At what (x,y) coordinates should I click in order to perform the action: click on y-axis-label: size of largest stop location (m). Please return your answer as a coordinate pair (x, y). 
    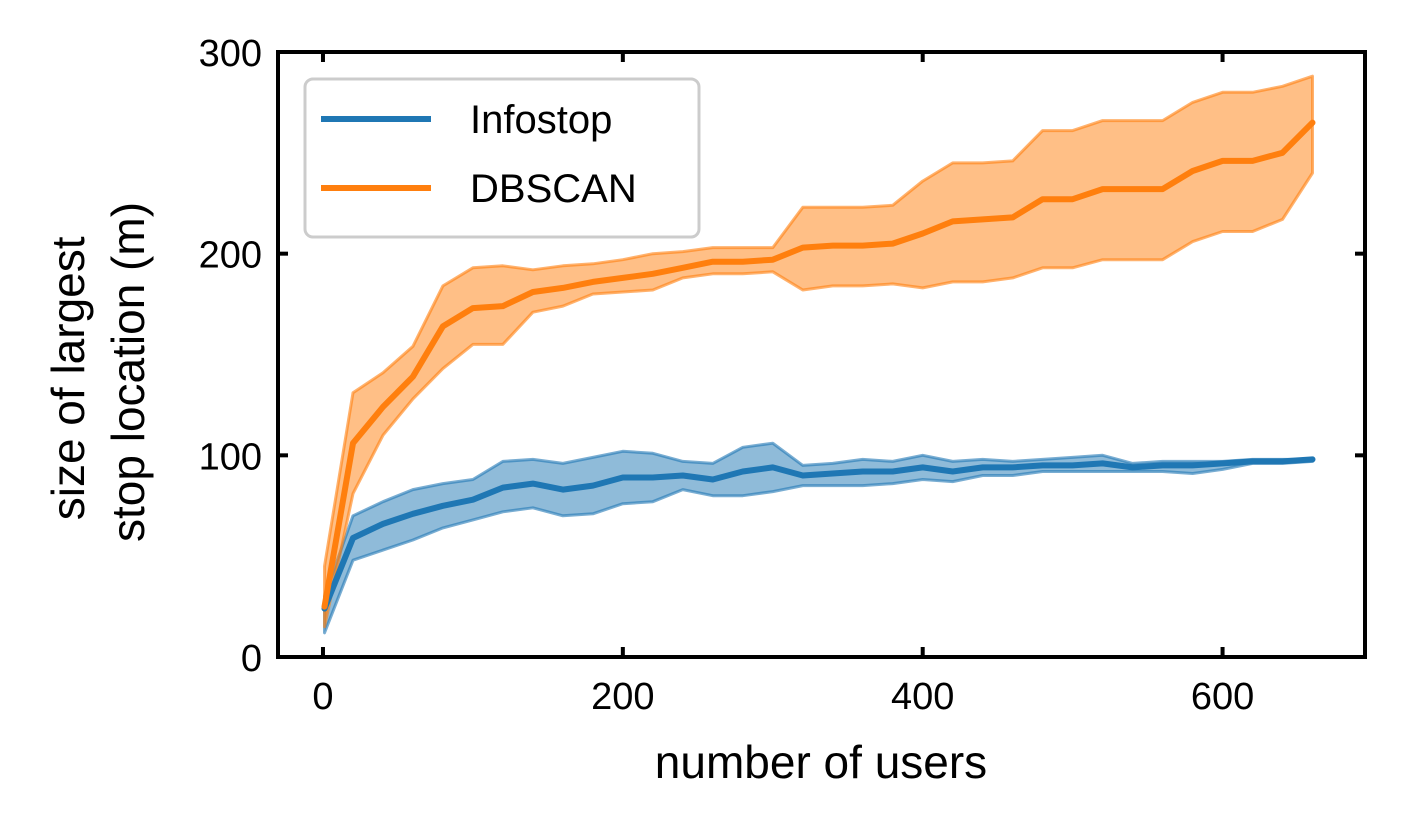
    Looking at the image, I should click on (98, 372).